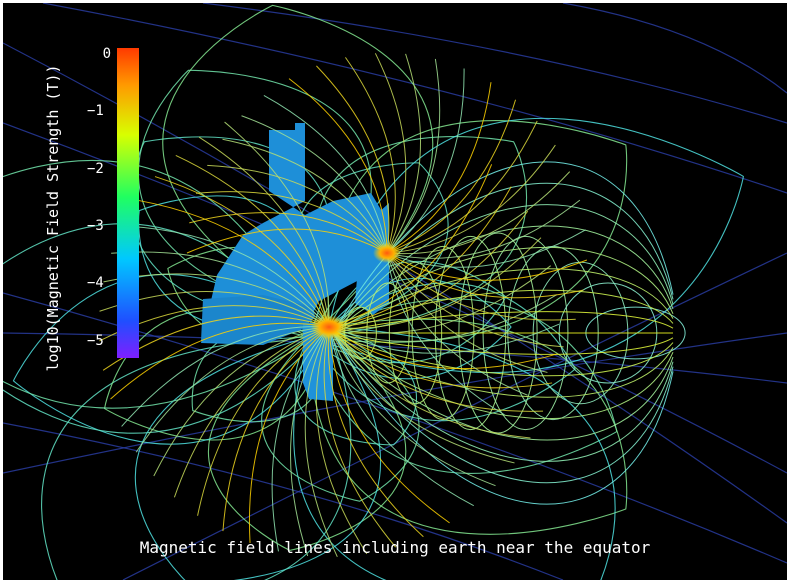 This screenshot has height=583, width=790. I want to click on colorbar-tick: −1, so click(95, 111).